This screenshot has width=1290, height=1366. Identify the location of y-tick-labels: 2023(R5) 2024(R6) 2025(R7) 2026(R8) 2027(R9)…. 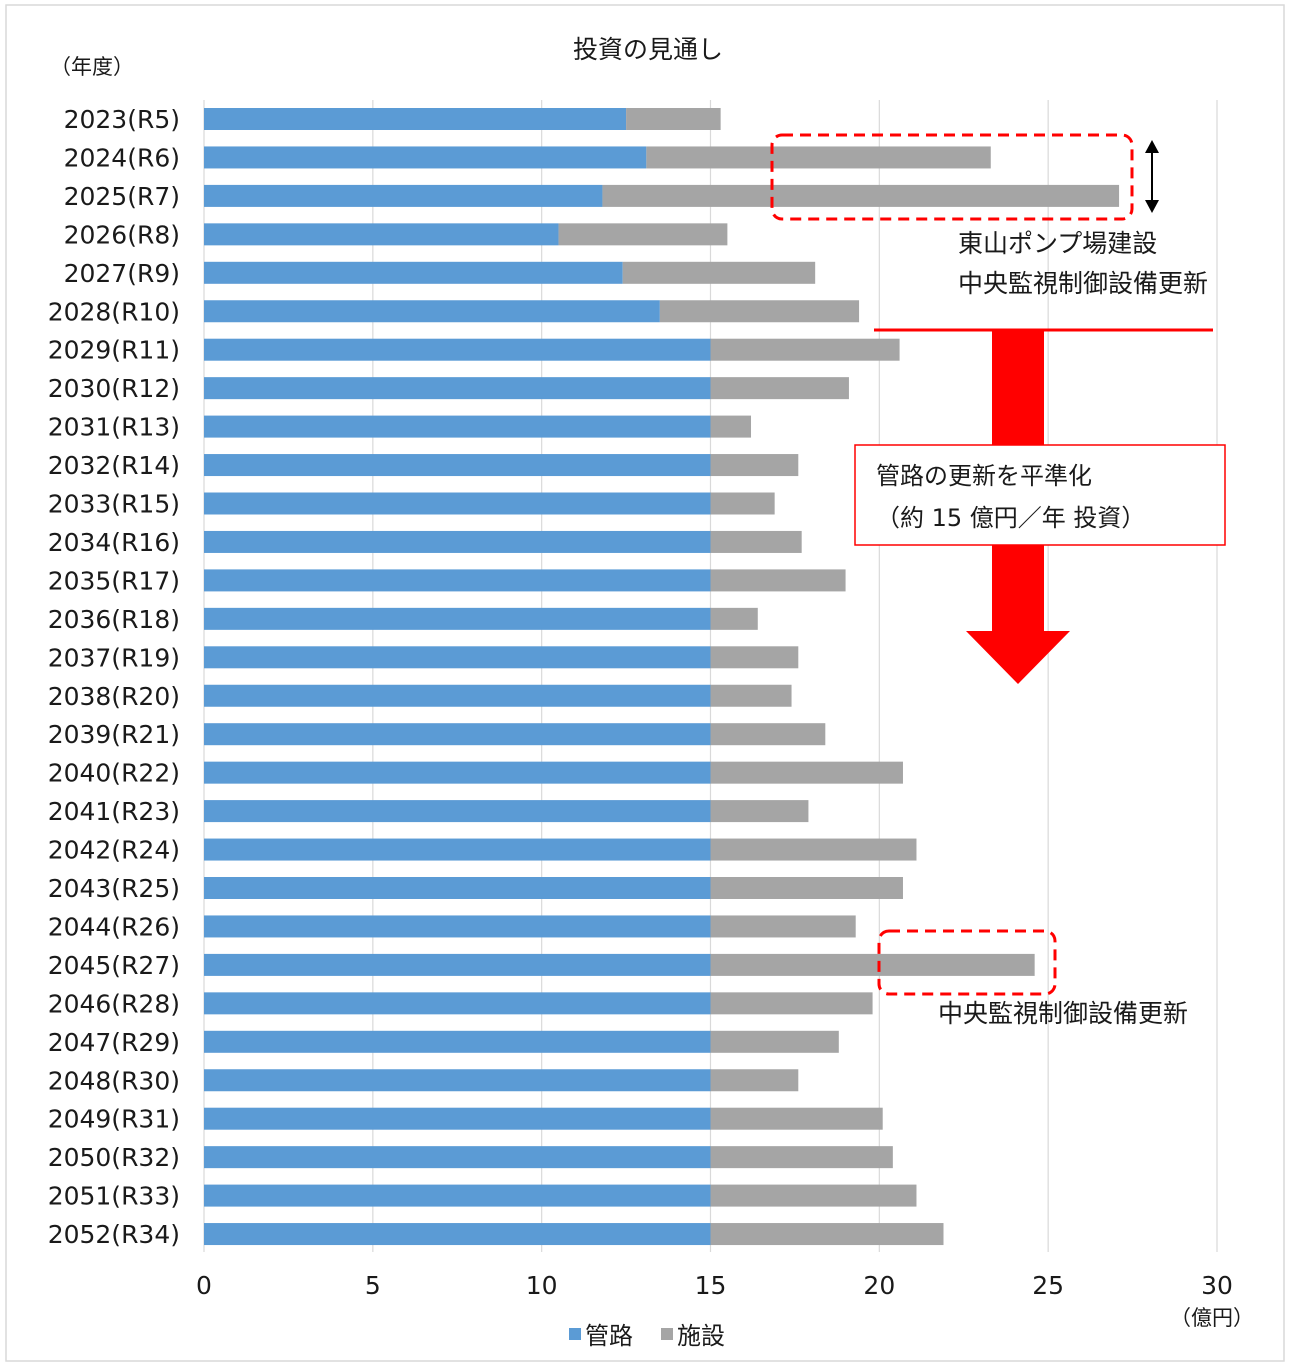
(114, 677).